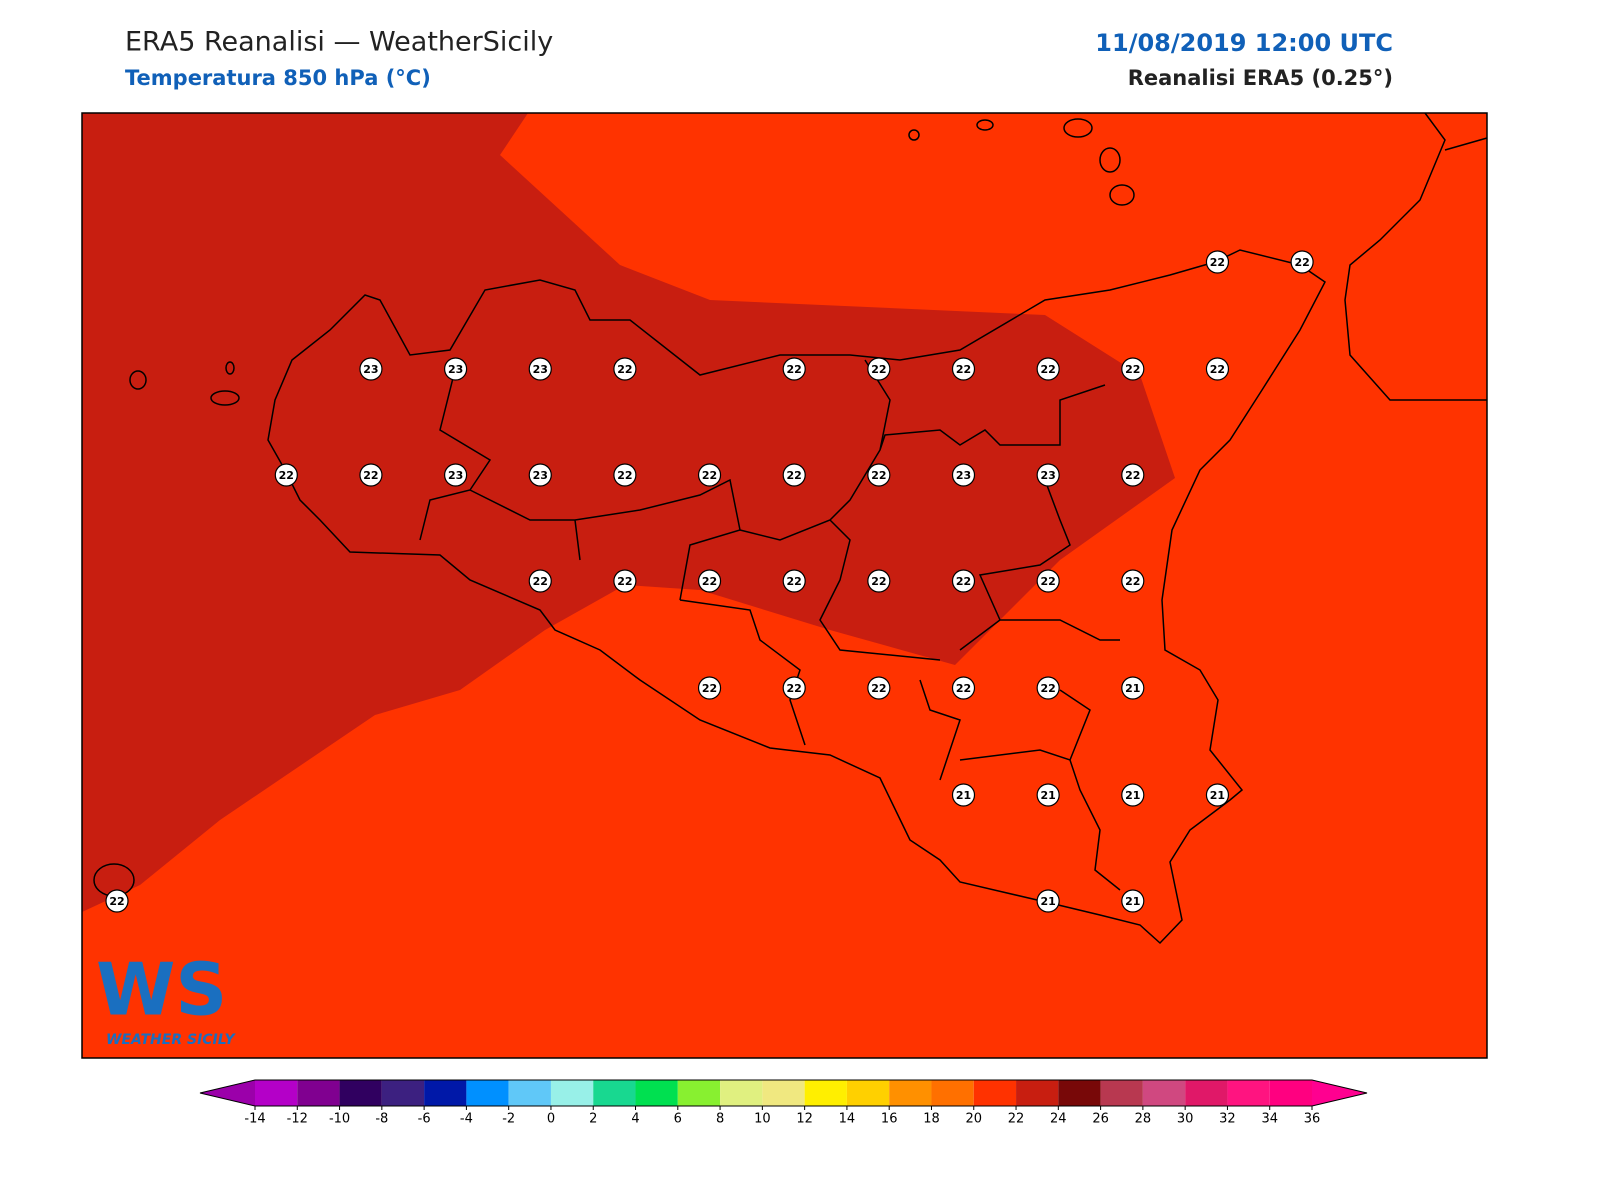  Describe the element at coordinates (593, 1119) in the screenshot. I see `colorbar-tick-label: 2` at that location.